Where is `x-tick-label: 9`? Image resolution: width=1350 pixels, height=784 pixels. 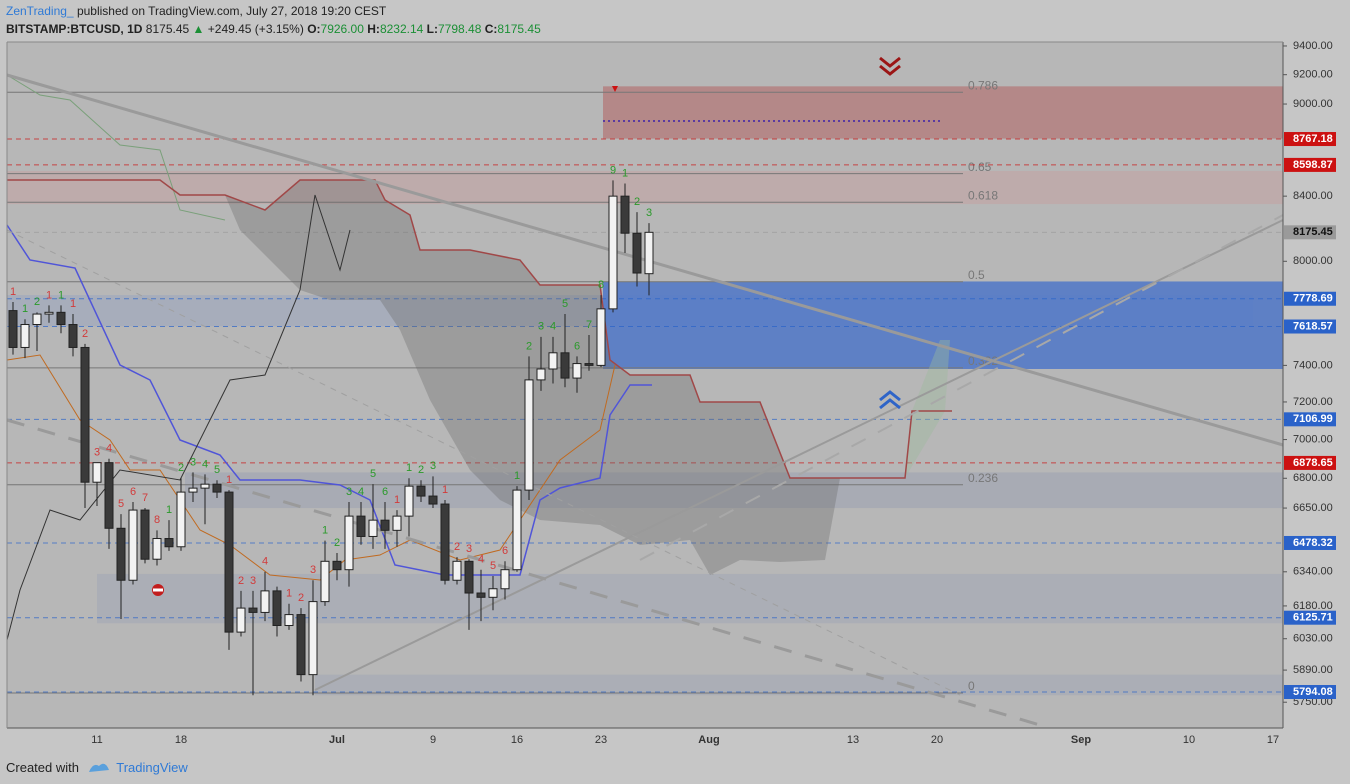 x-tick-label: 9 is located at coordinates (433, 740).